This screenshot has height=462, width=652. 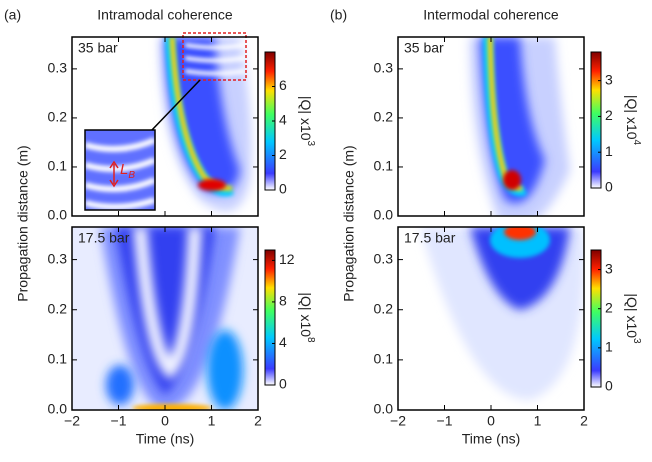 What do you see at coordinates (283, 301) in the screenshot?
I see `colorbar-tick-label: 8` at bounding box center [283, 301].